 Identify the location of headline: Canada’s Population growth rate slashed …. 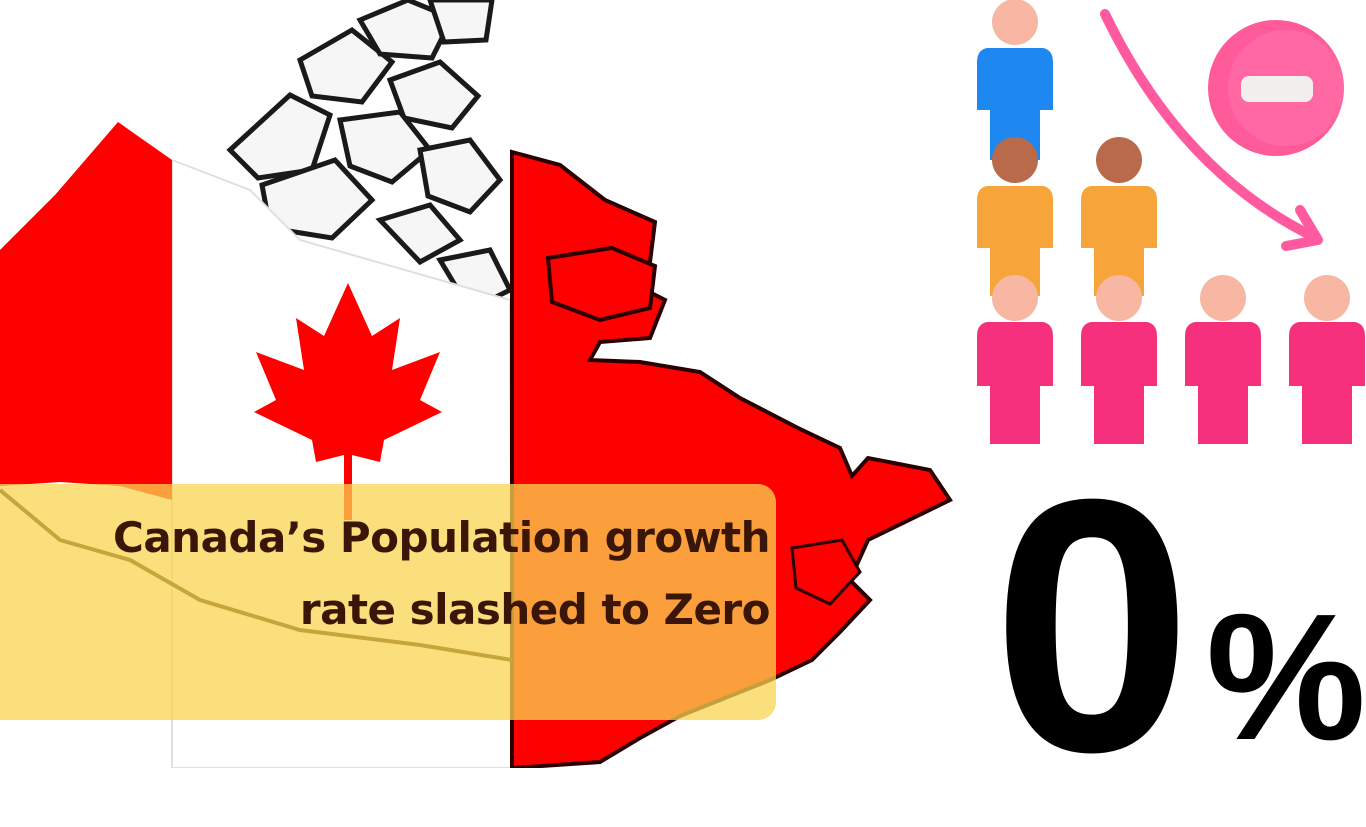
(390, 574).